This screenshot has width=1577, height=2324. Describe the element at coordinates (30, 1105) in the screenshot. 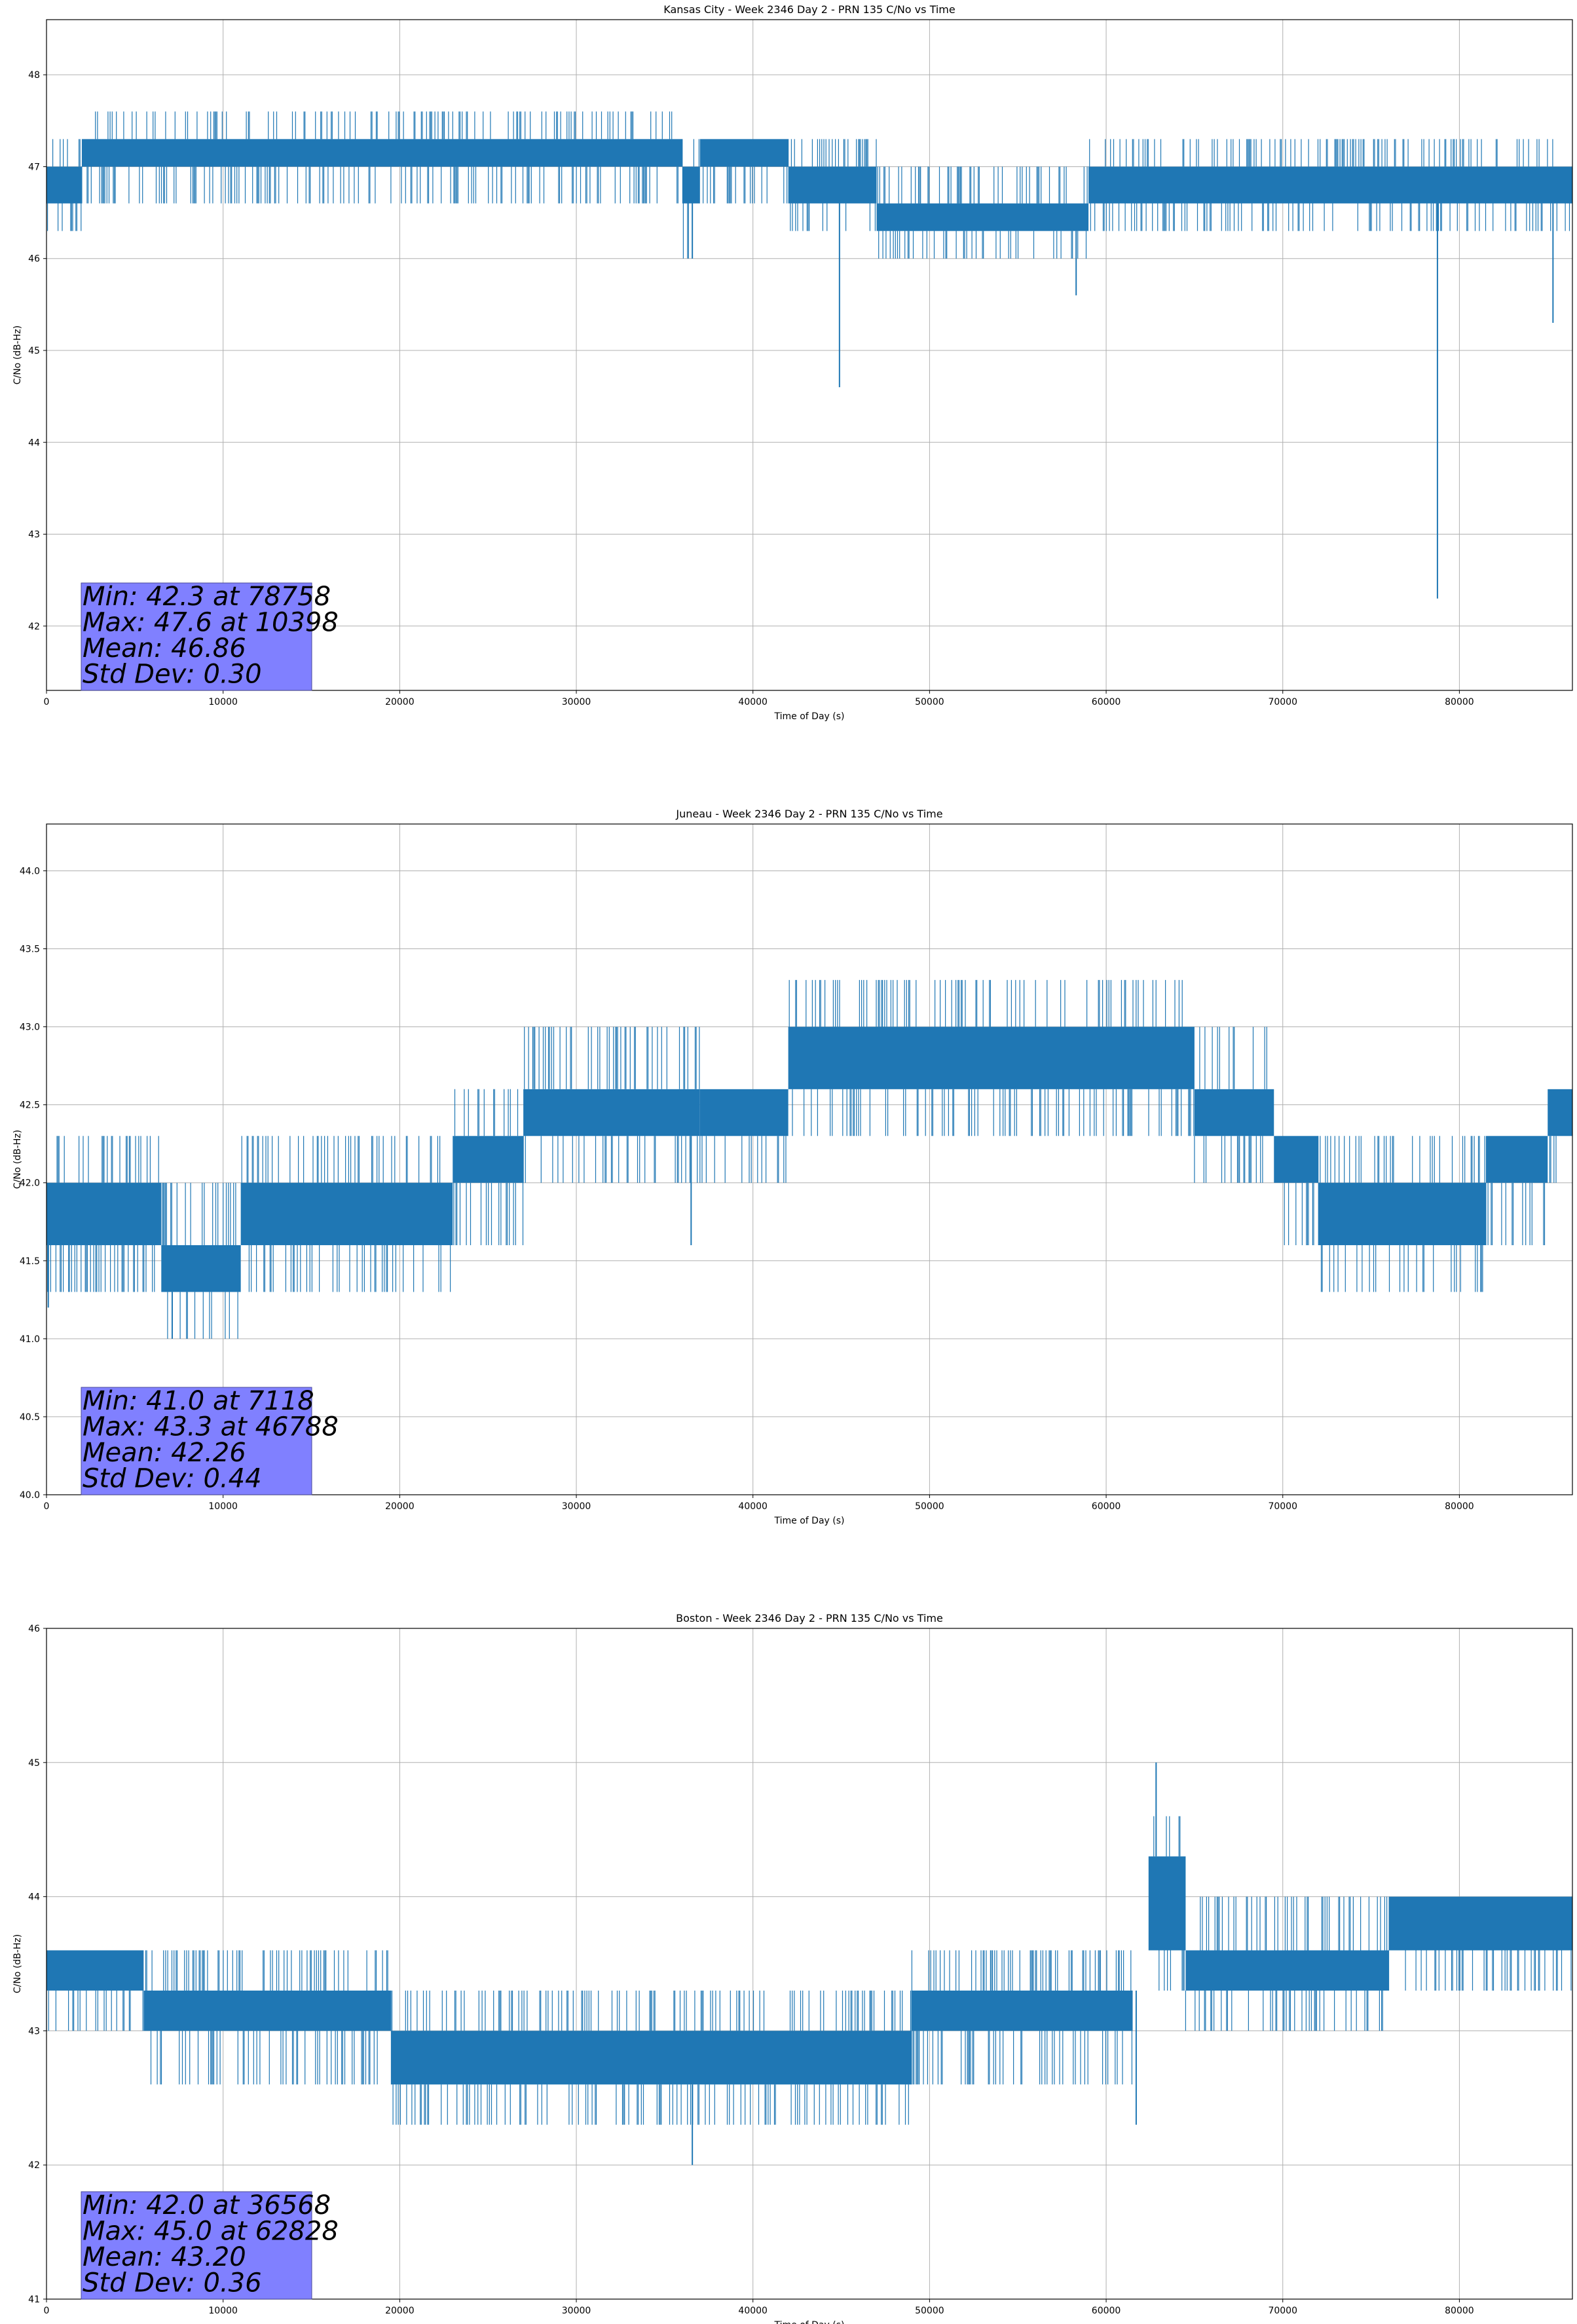

I see `y-tick-label: 42.5` at that location.